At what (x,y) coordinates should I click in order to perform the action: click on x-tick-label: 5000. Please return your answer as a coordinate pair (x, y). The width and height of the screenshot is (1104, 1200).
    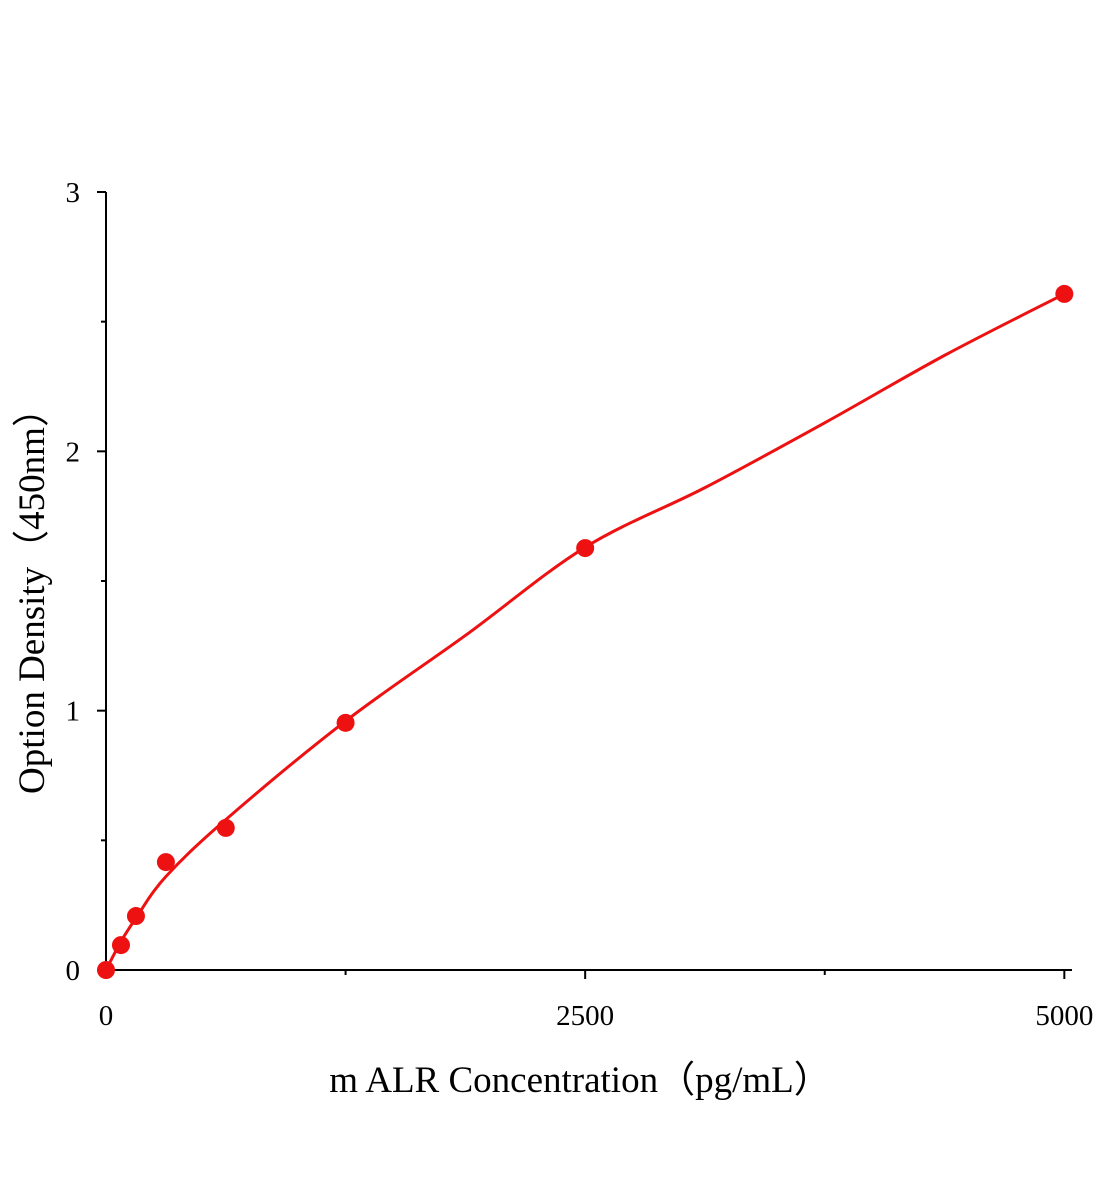
    Looking at the image, I should click on (1064, 1016).